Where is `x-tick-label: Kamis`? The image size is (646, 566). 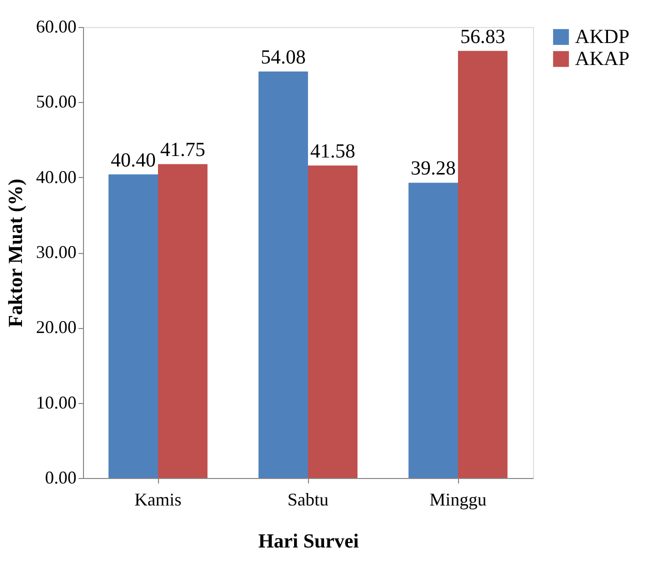 x-tick-label: Kamis is located at coordinates (158, 500).